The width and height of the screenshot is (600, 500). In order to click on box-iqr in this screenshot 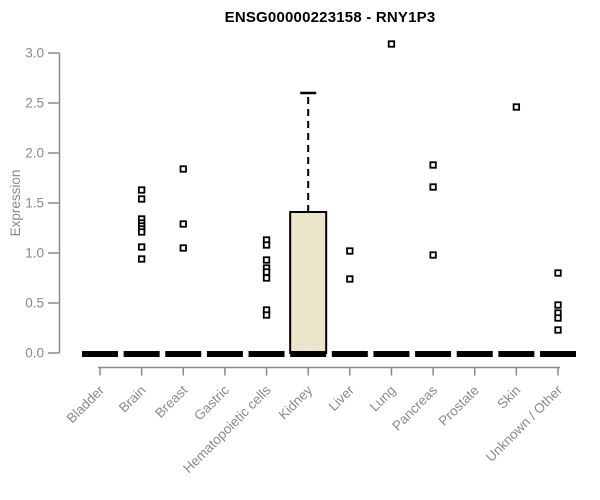, I will do `click(308, 282)`.